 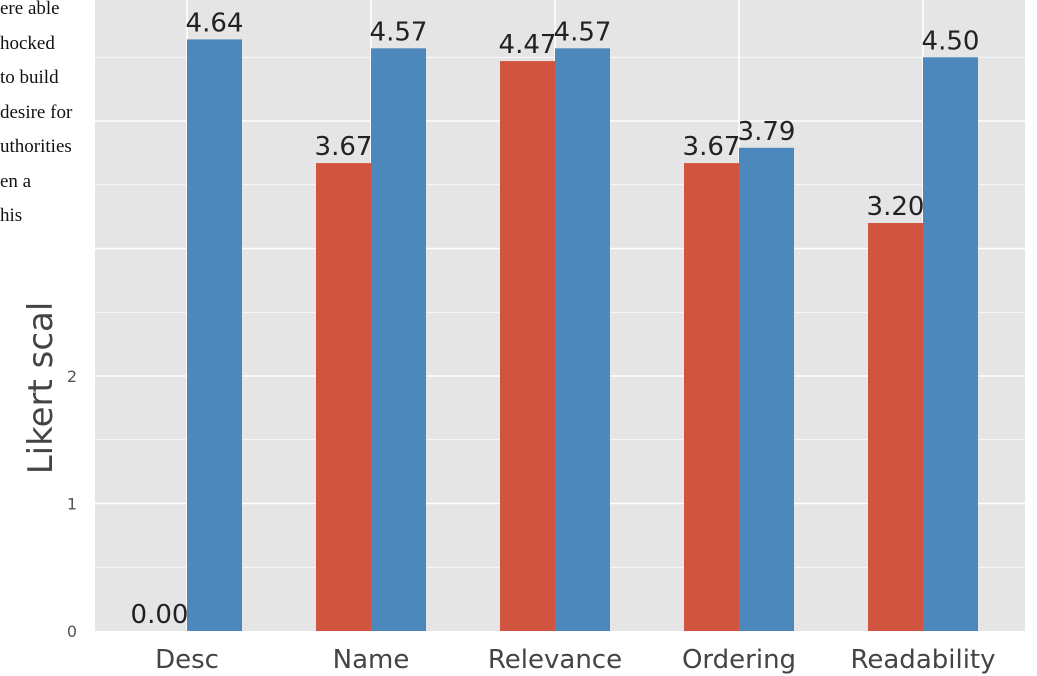 What do you see at coordinates (951, 41) in the screenshot?
I see `bar-value-label: 4.50` at bounding box center [951, 41].